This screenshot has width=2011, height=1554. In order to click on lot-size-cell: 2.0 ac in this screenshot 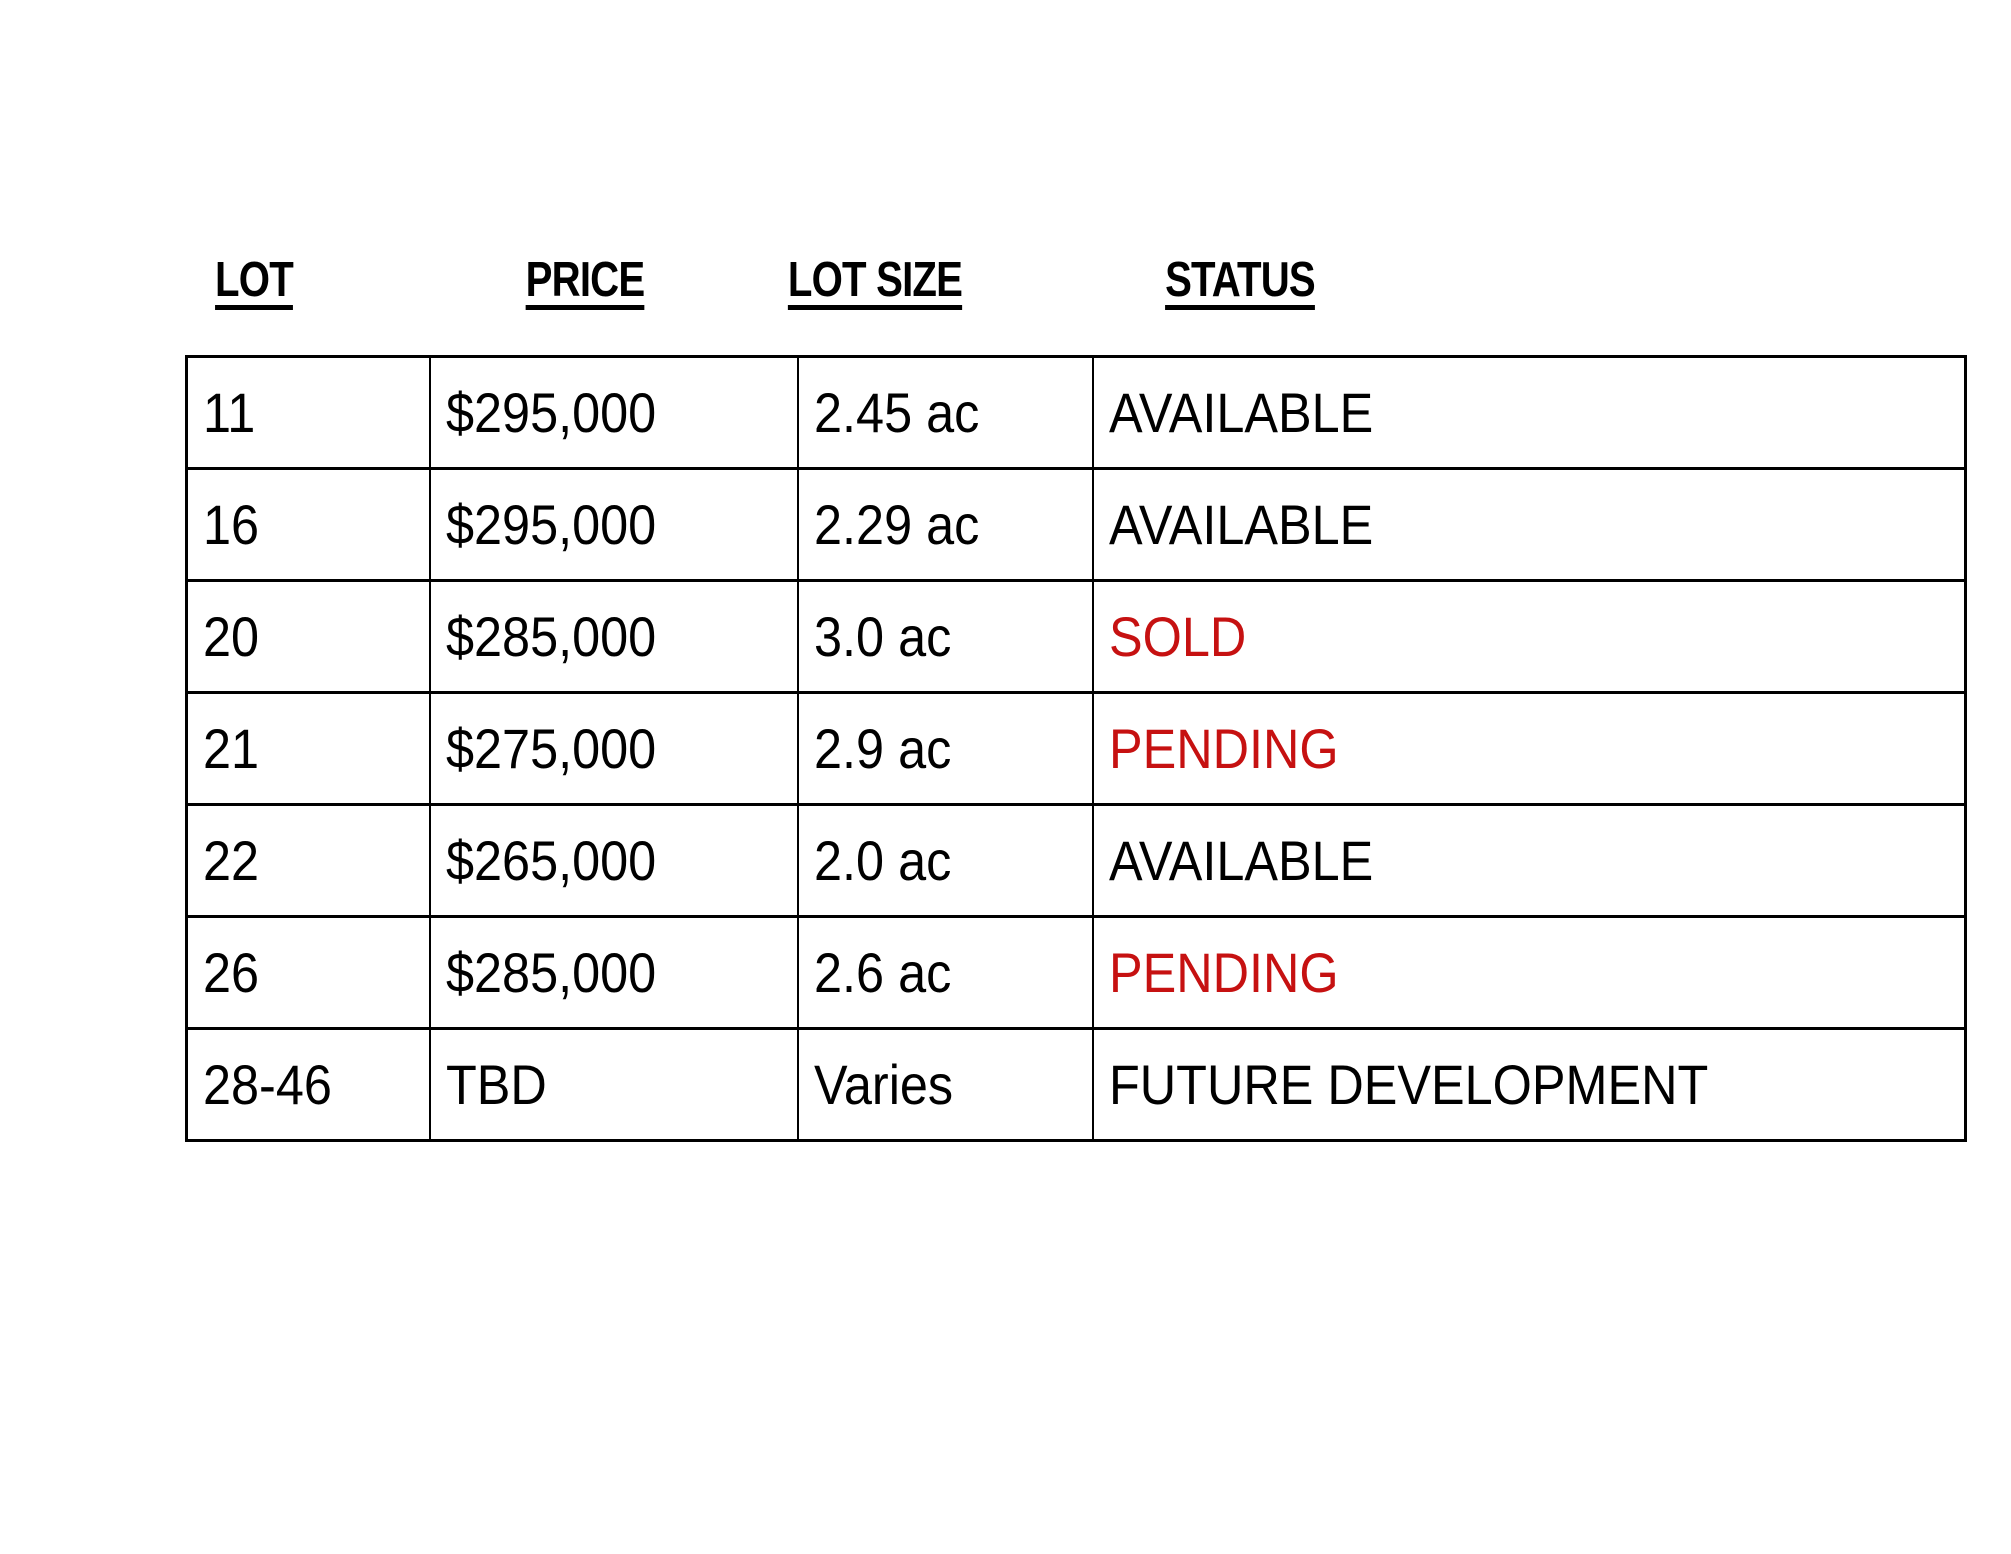, I will do `click(945, 860)`.